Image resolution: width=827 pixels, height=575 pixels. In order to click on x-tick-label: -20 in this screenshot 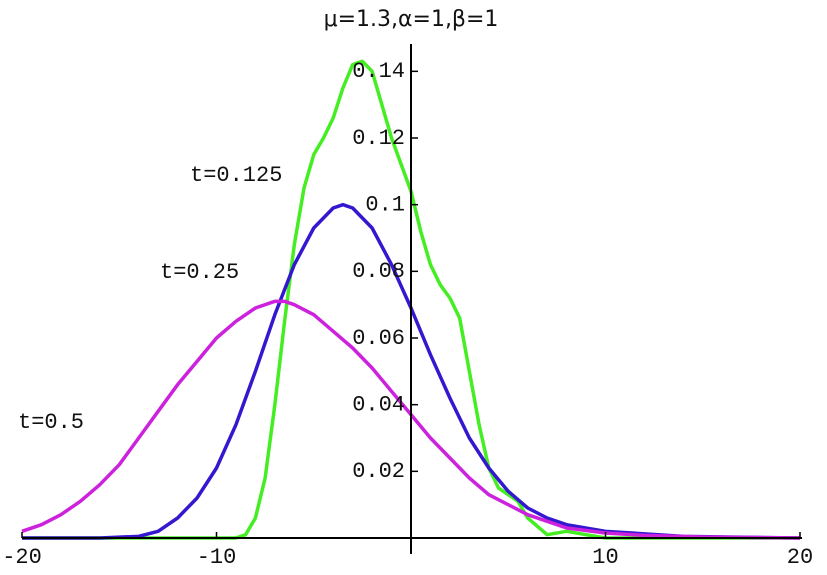, I will do `click(22, 557)`.